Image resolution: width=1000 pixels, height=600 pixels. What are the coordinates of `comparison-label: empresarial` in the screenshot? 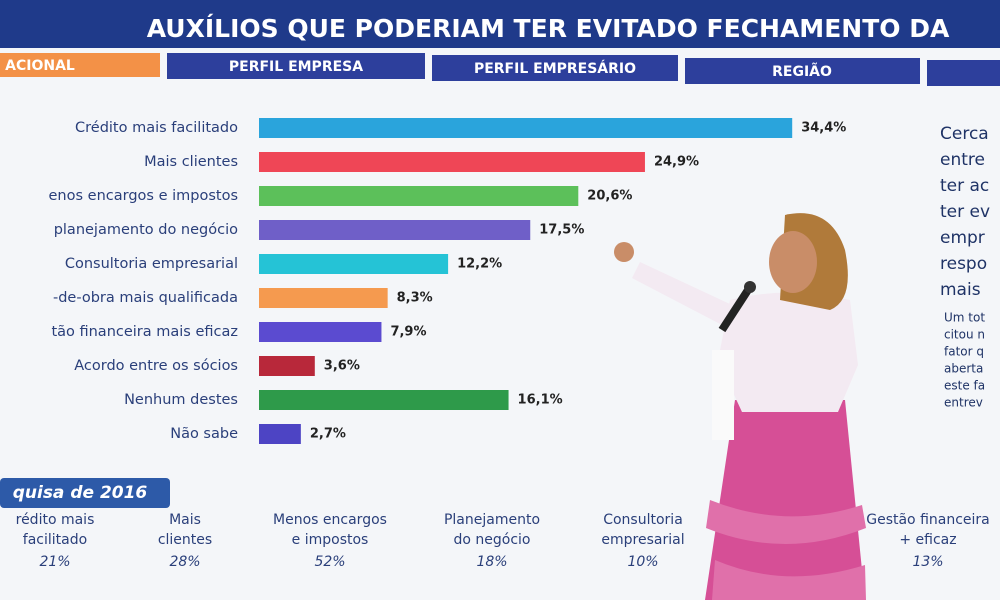 It's located at (642, 540).